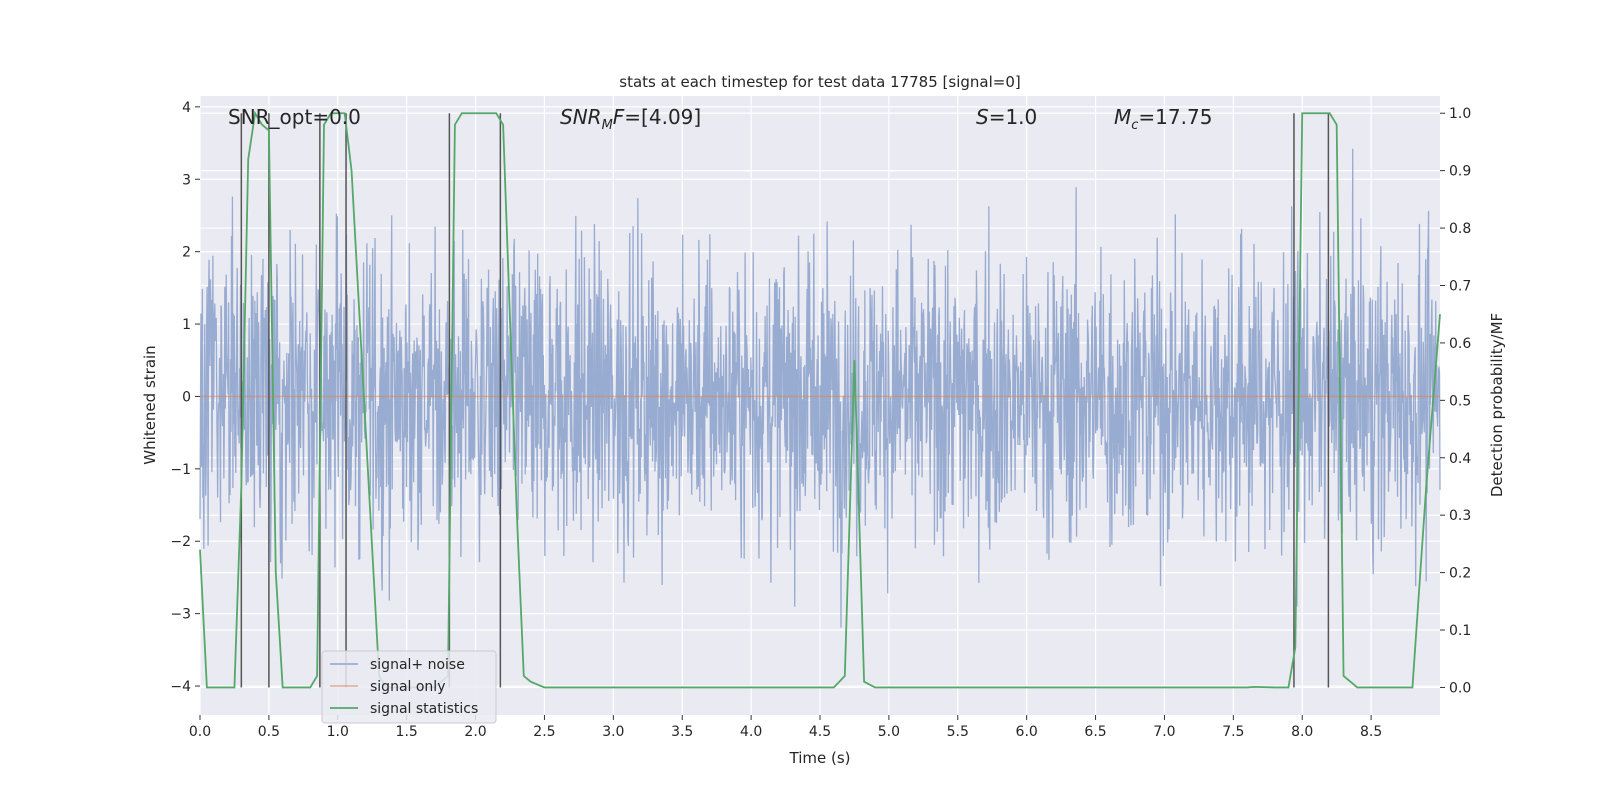 Image resolution: width=1600 pixels, height=804 pixels. I want to click on x-tick-label: 2.0, so click(475, 732).